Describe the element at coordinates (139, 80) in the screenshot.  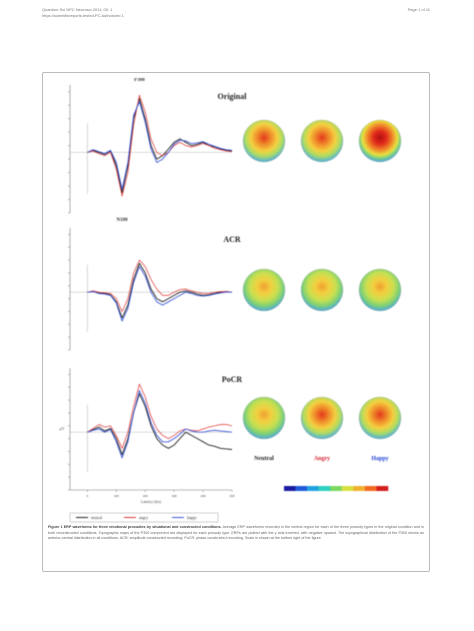
I see `peak-label-p300: P300` at that location.